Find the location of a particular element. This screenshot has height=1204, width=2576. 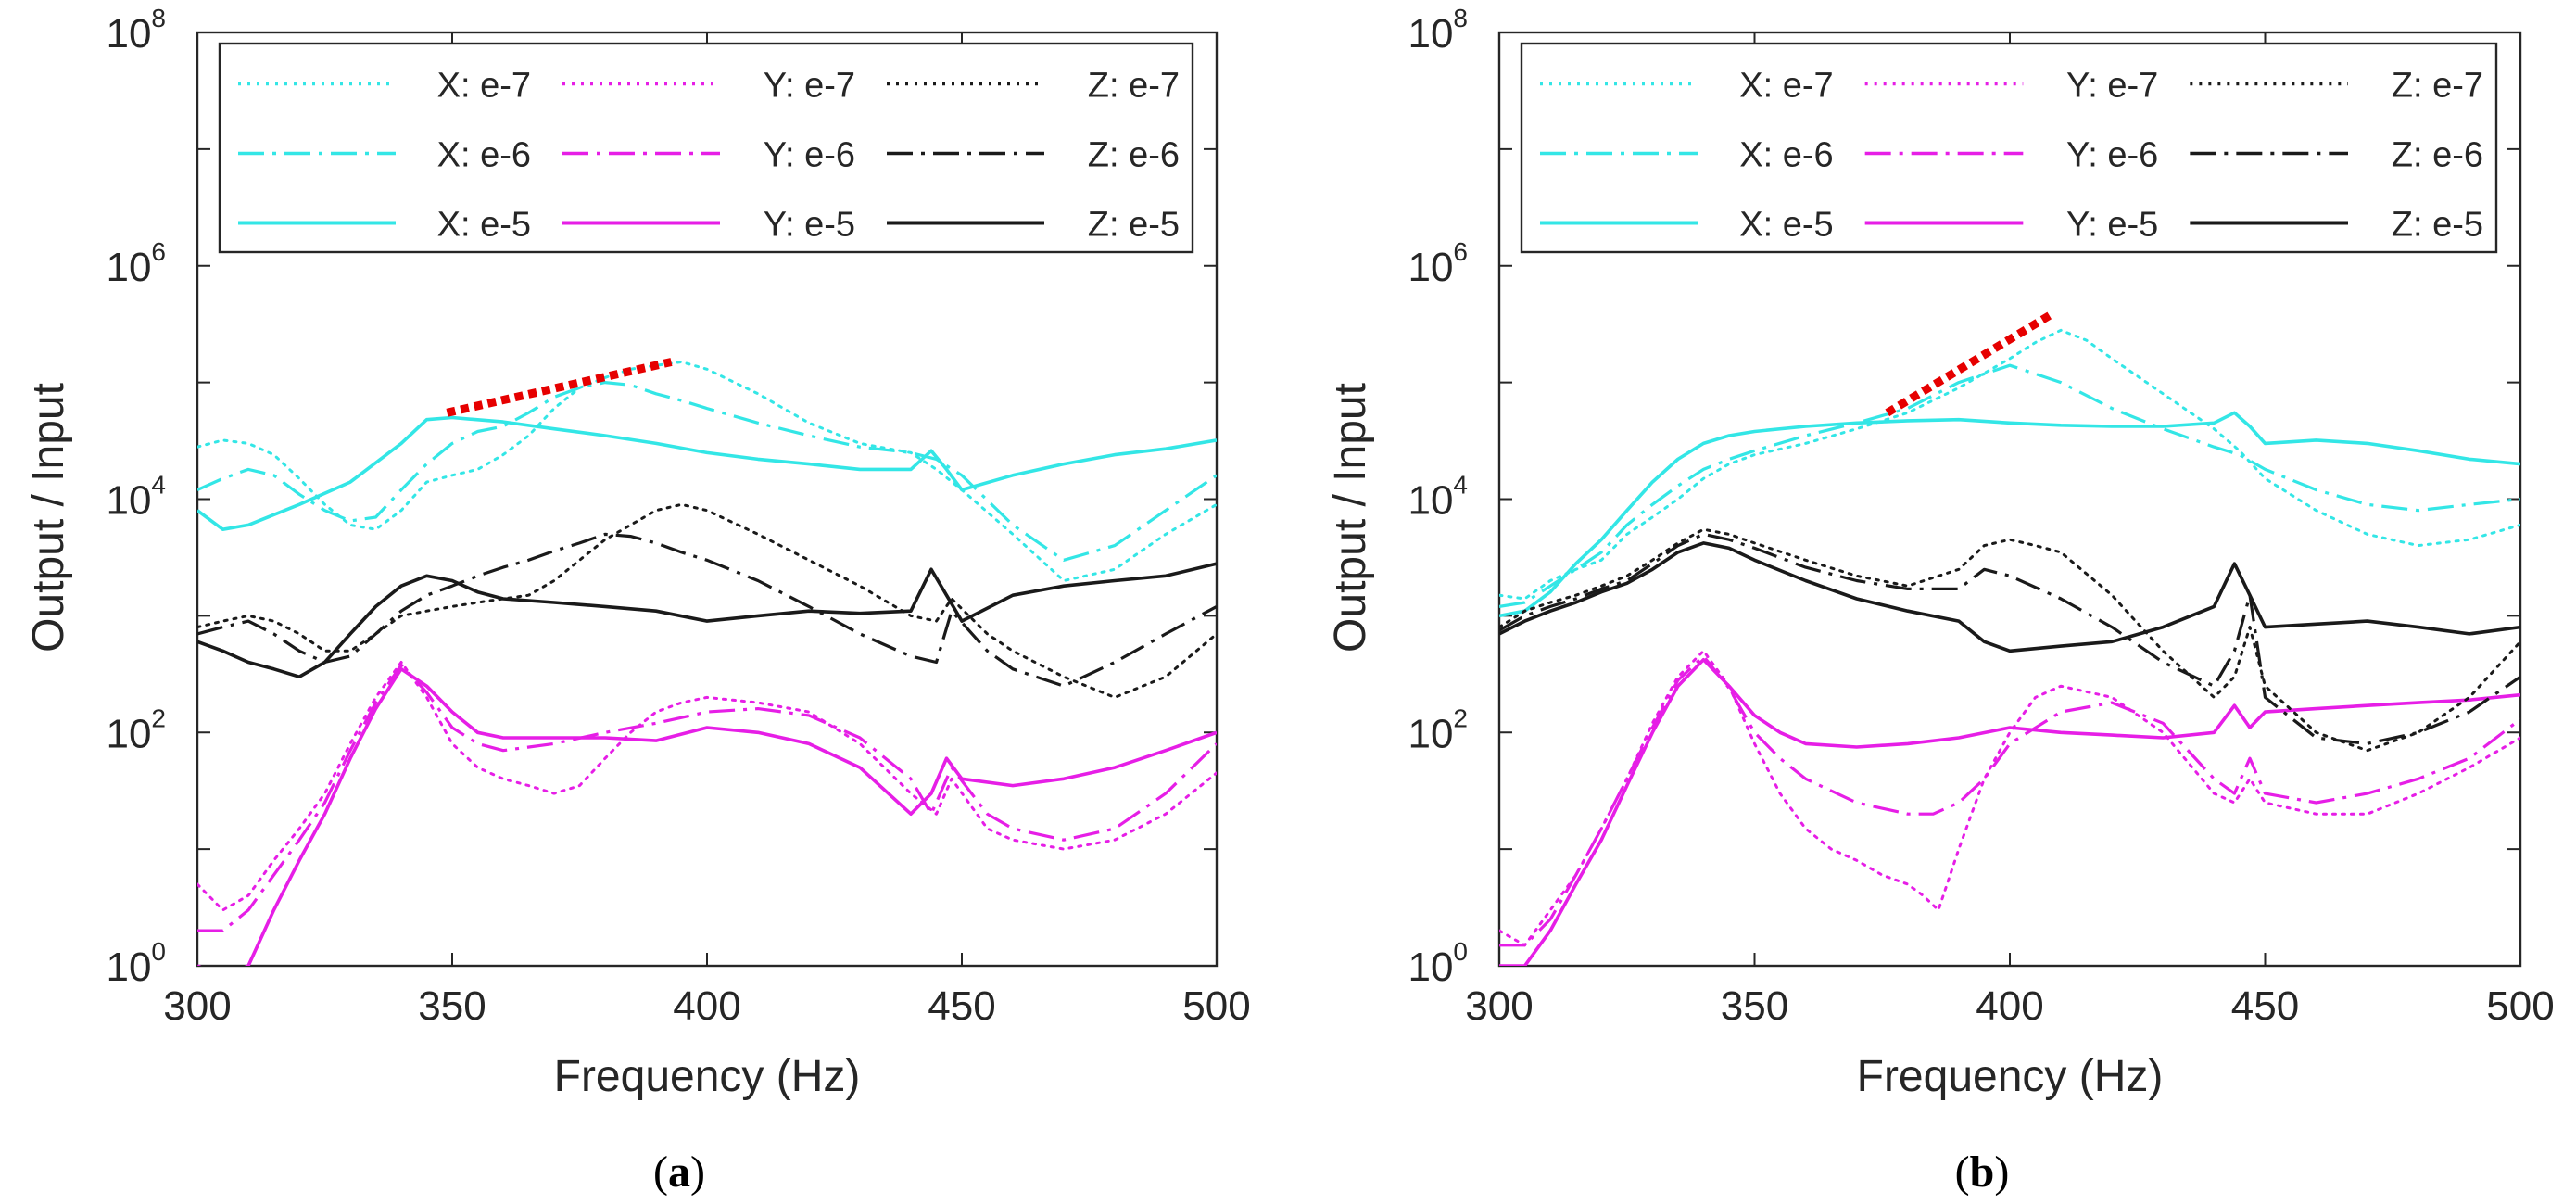

caption-letter: b is located at coordinates (1982, 1172).